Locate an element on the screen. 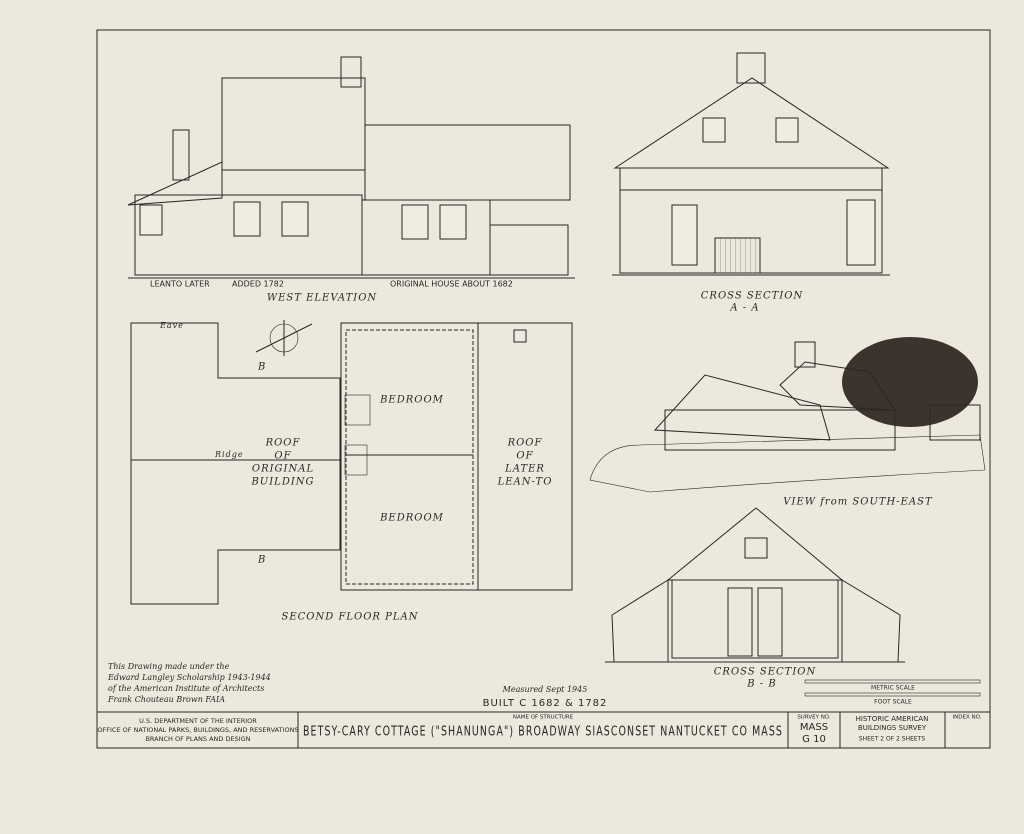  built-note: BUILT C 1682 & 1782 is located at coordinates (545, 703).